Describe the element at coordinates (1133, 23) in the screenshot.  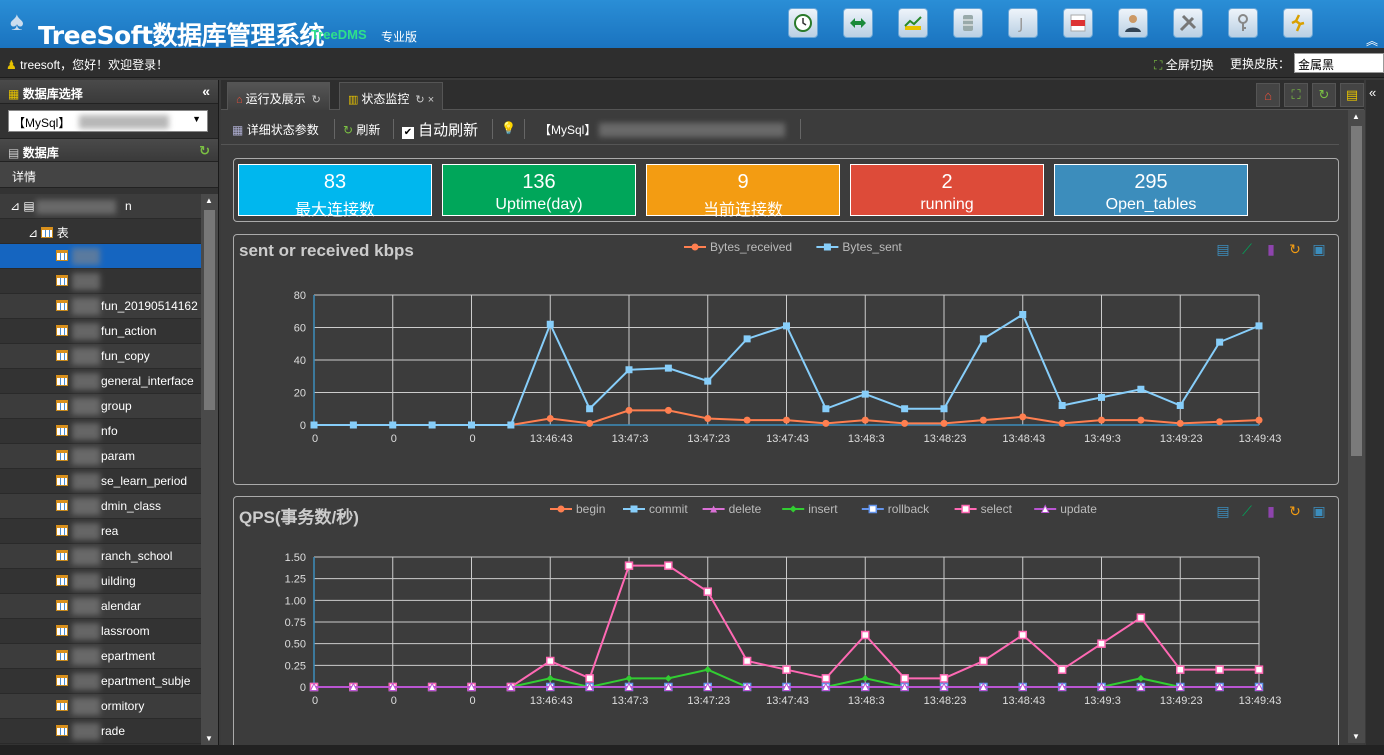
I see `user-icon` at that location.